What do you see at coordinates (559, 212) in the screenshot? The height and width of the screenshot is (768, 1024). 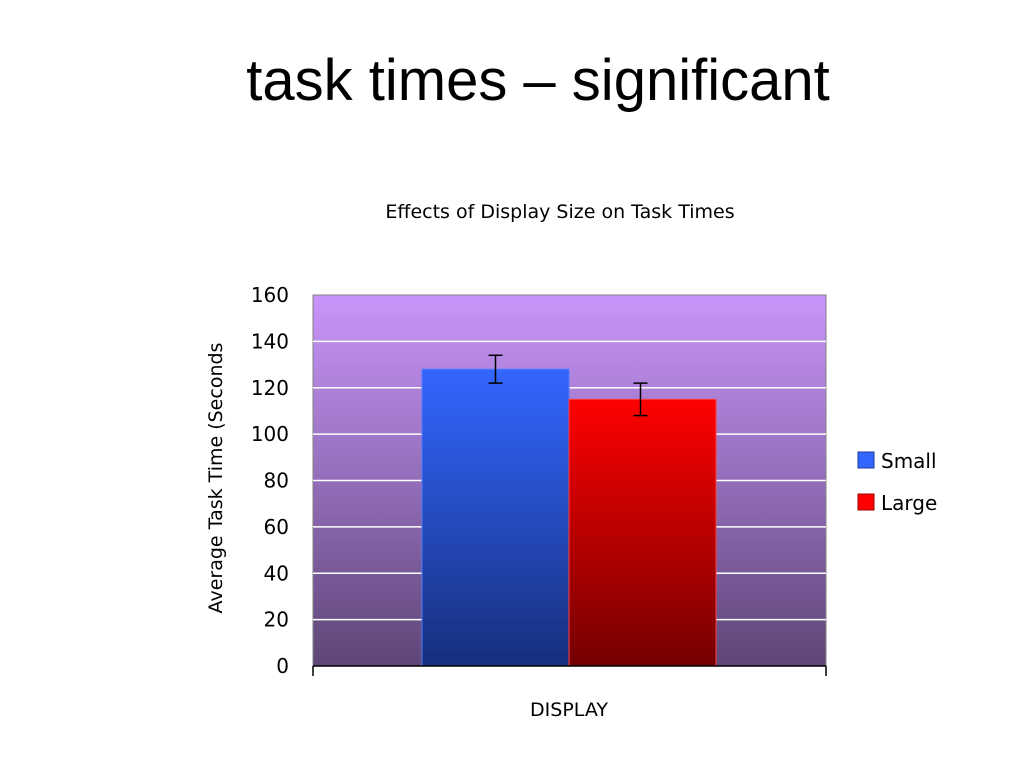 I see `chart-title: Effects of Display Size on Task Times` at bounding box center [559, 212].